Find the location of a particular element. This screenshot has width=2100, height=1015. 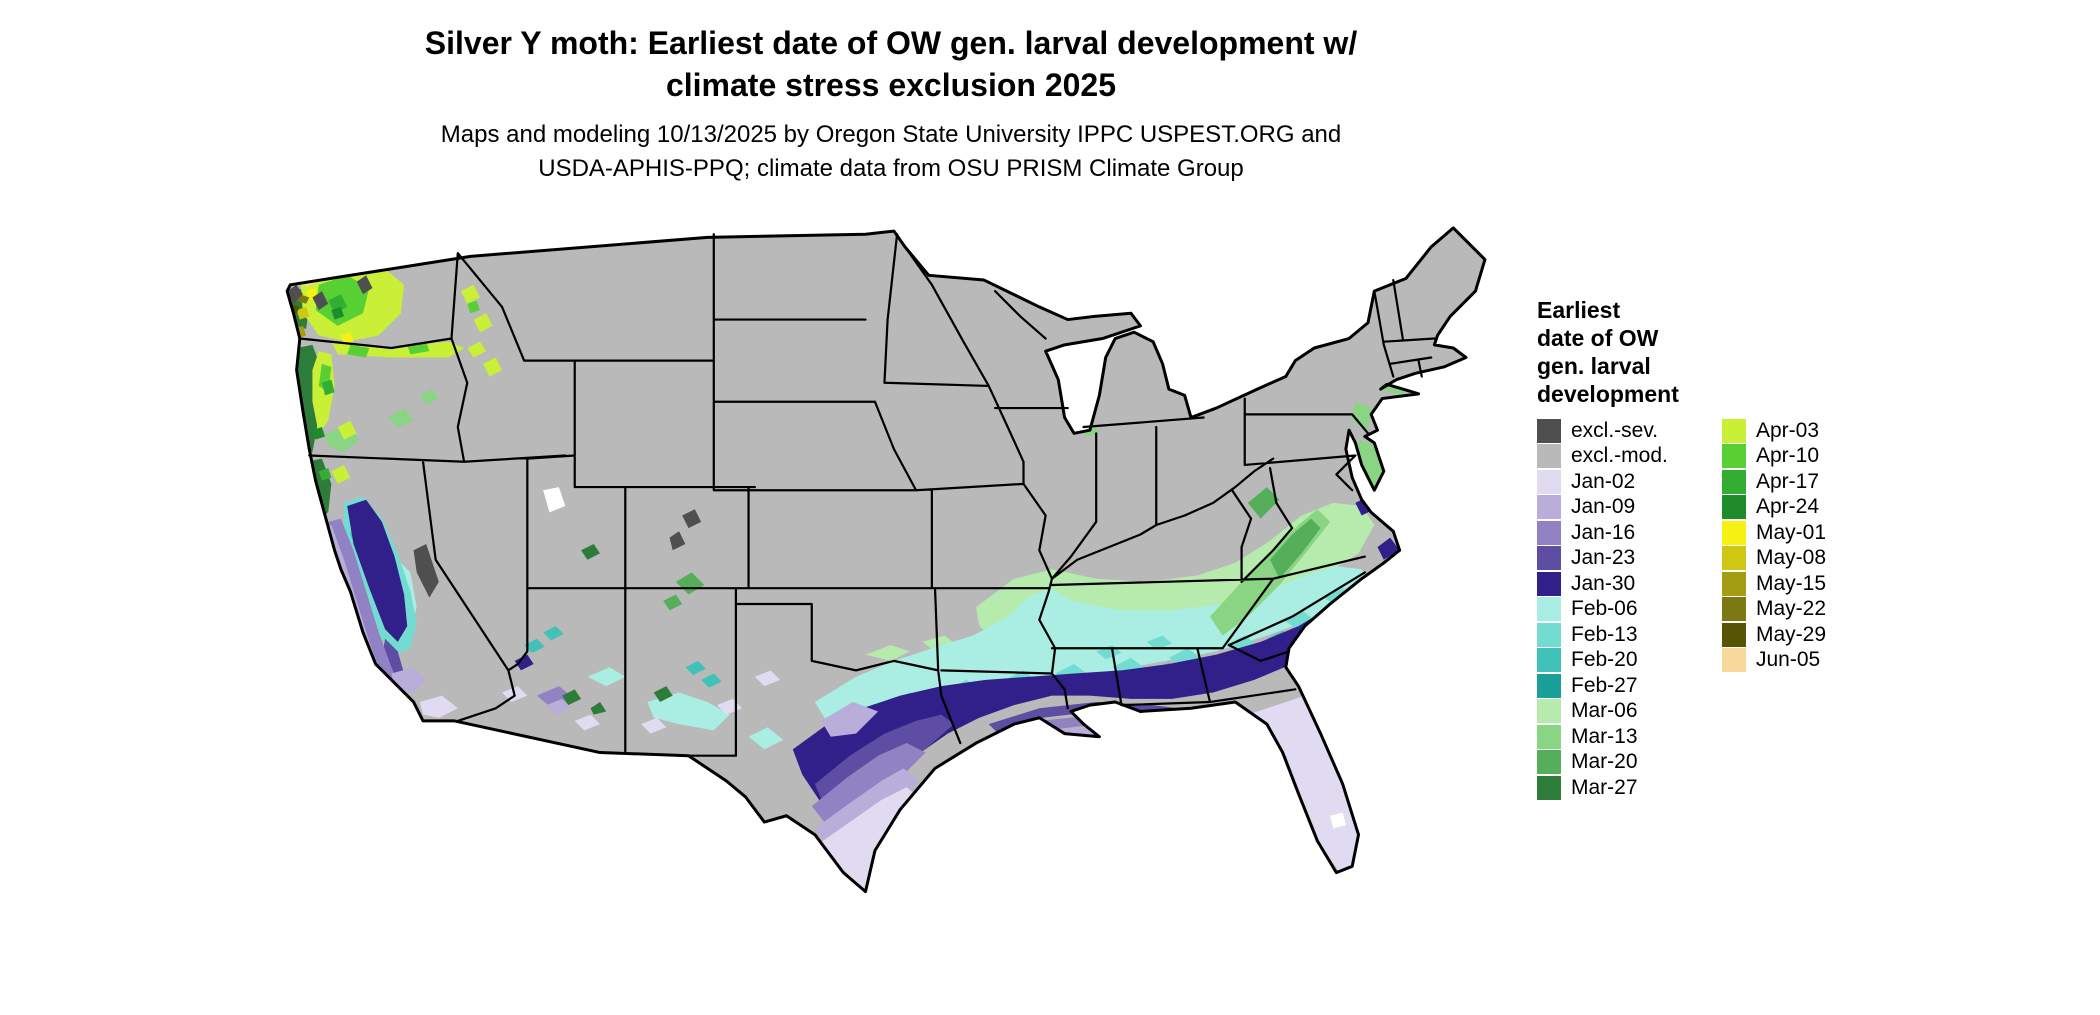

region-may01 is located at coordinates (330, 316).